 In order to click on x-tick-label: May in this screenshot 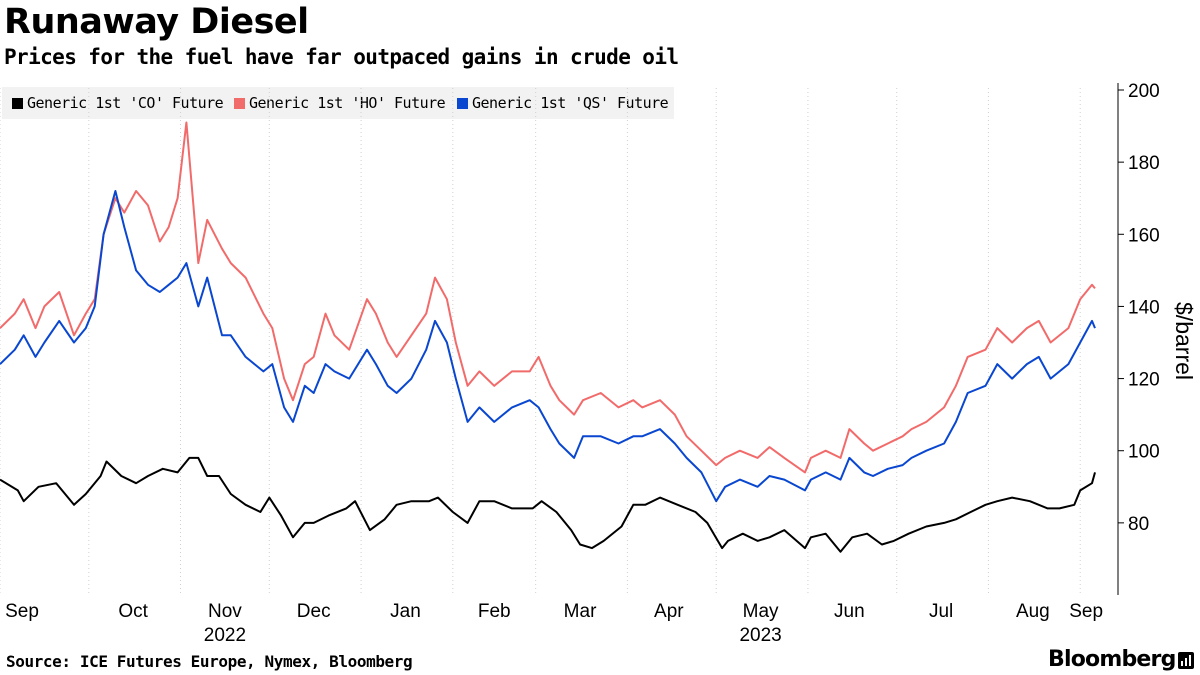, I will do `click(761, 611)`.